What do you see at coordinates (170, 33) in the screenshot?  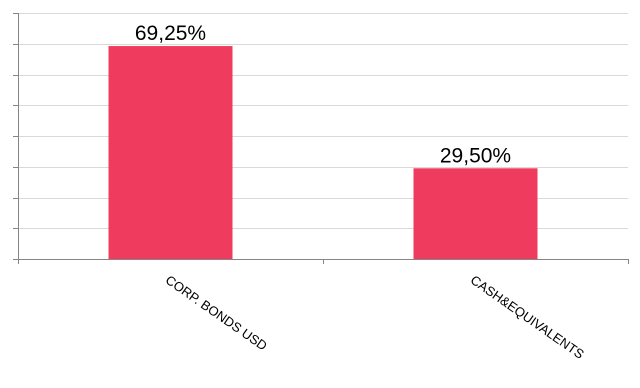 I see `data-label-0: 69,25%` at bounding box center [170, 33].